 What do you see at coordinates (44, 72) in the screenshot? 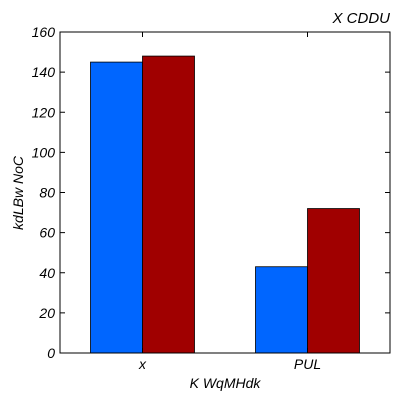
I see `y-tick-label: 140` at bounding box center [44, 72].